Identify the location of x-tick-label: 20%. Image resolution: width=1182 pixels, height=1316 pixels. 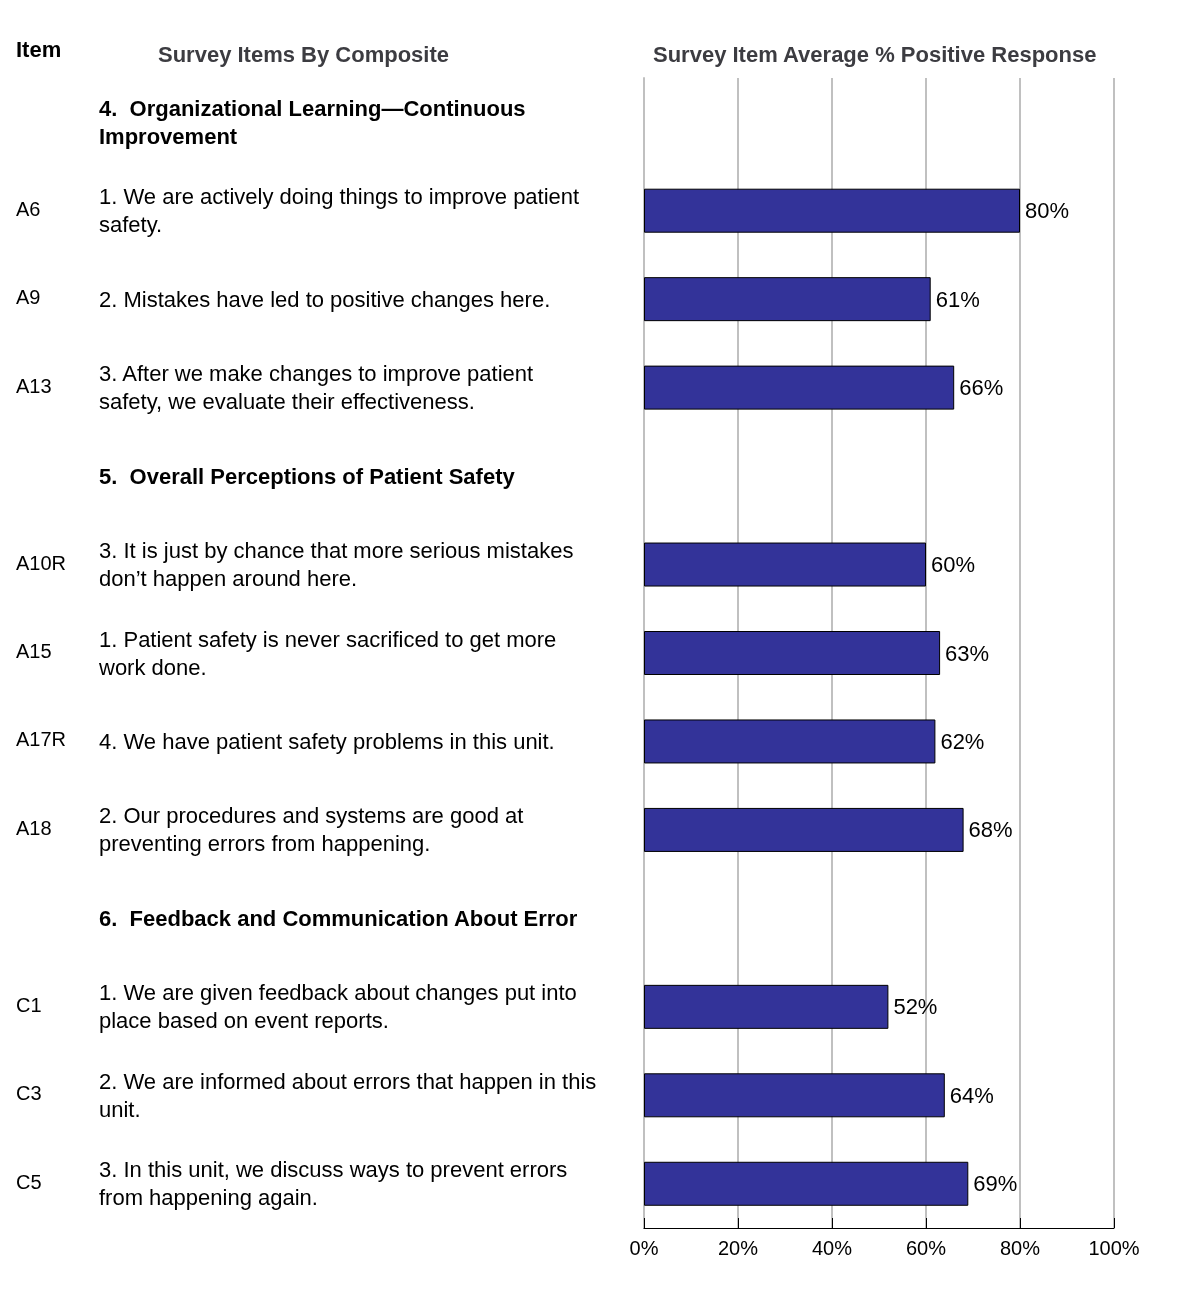
(738, 1248).